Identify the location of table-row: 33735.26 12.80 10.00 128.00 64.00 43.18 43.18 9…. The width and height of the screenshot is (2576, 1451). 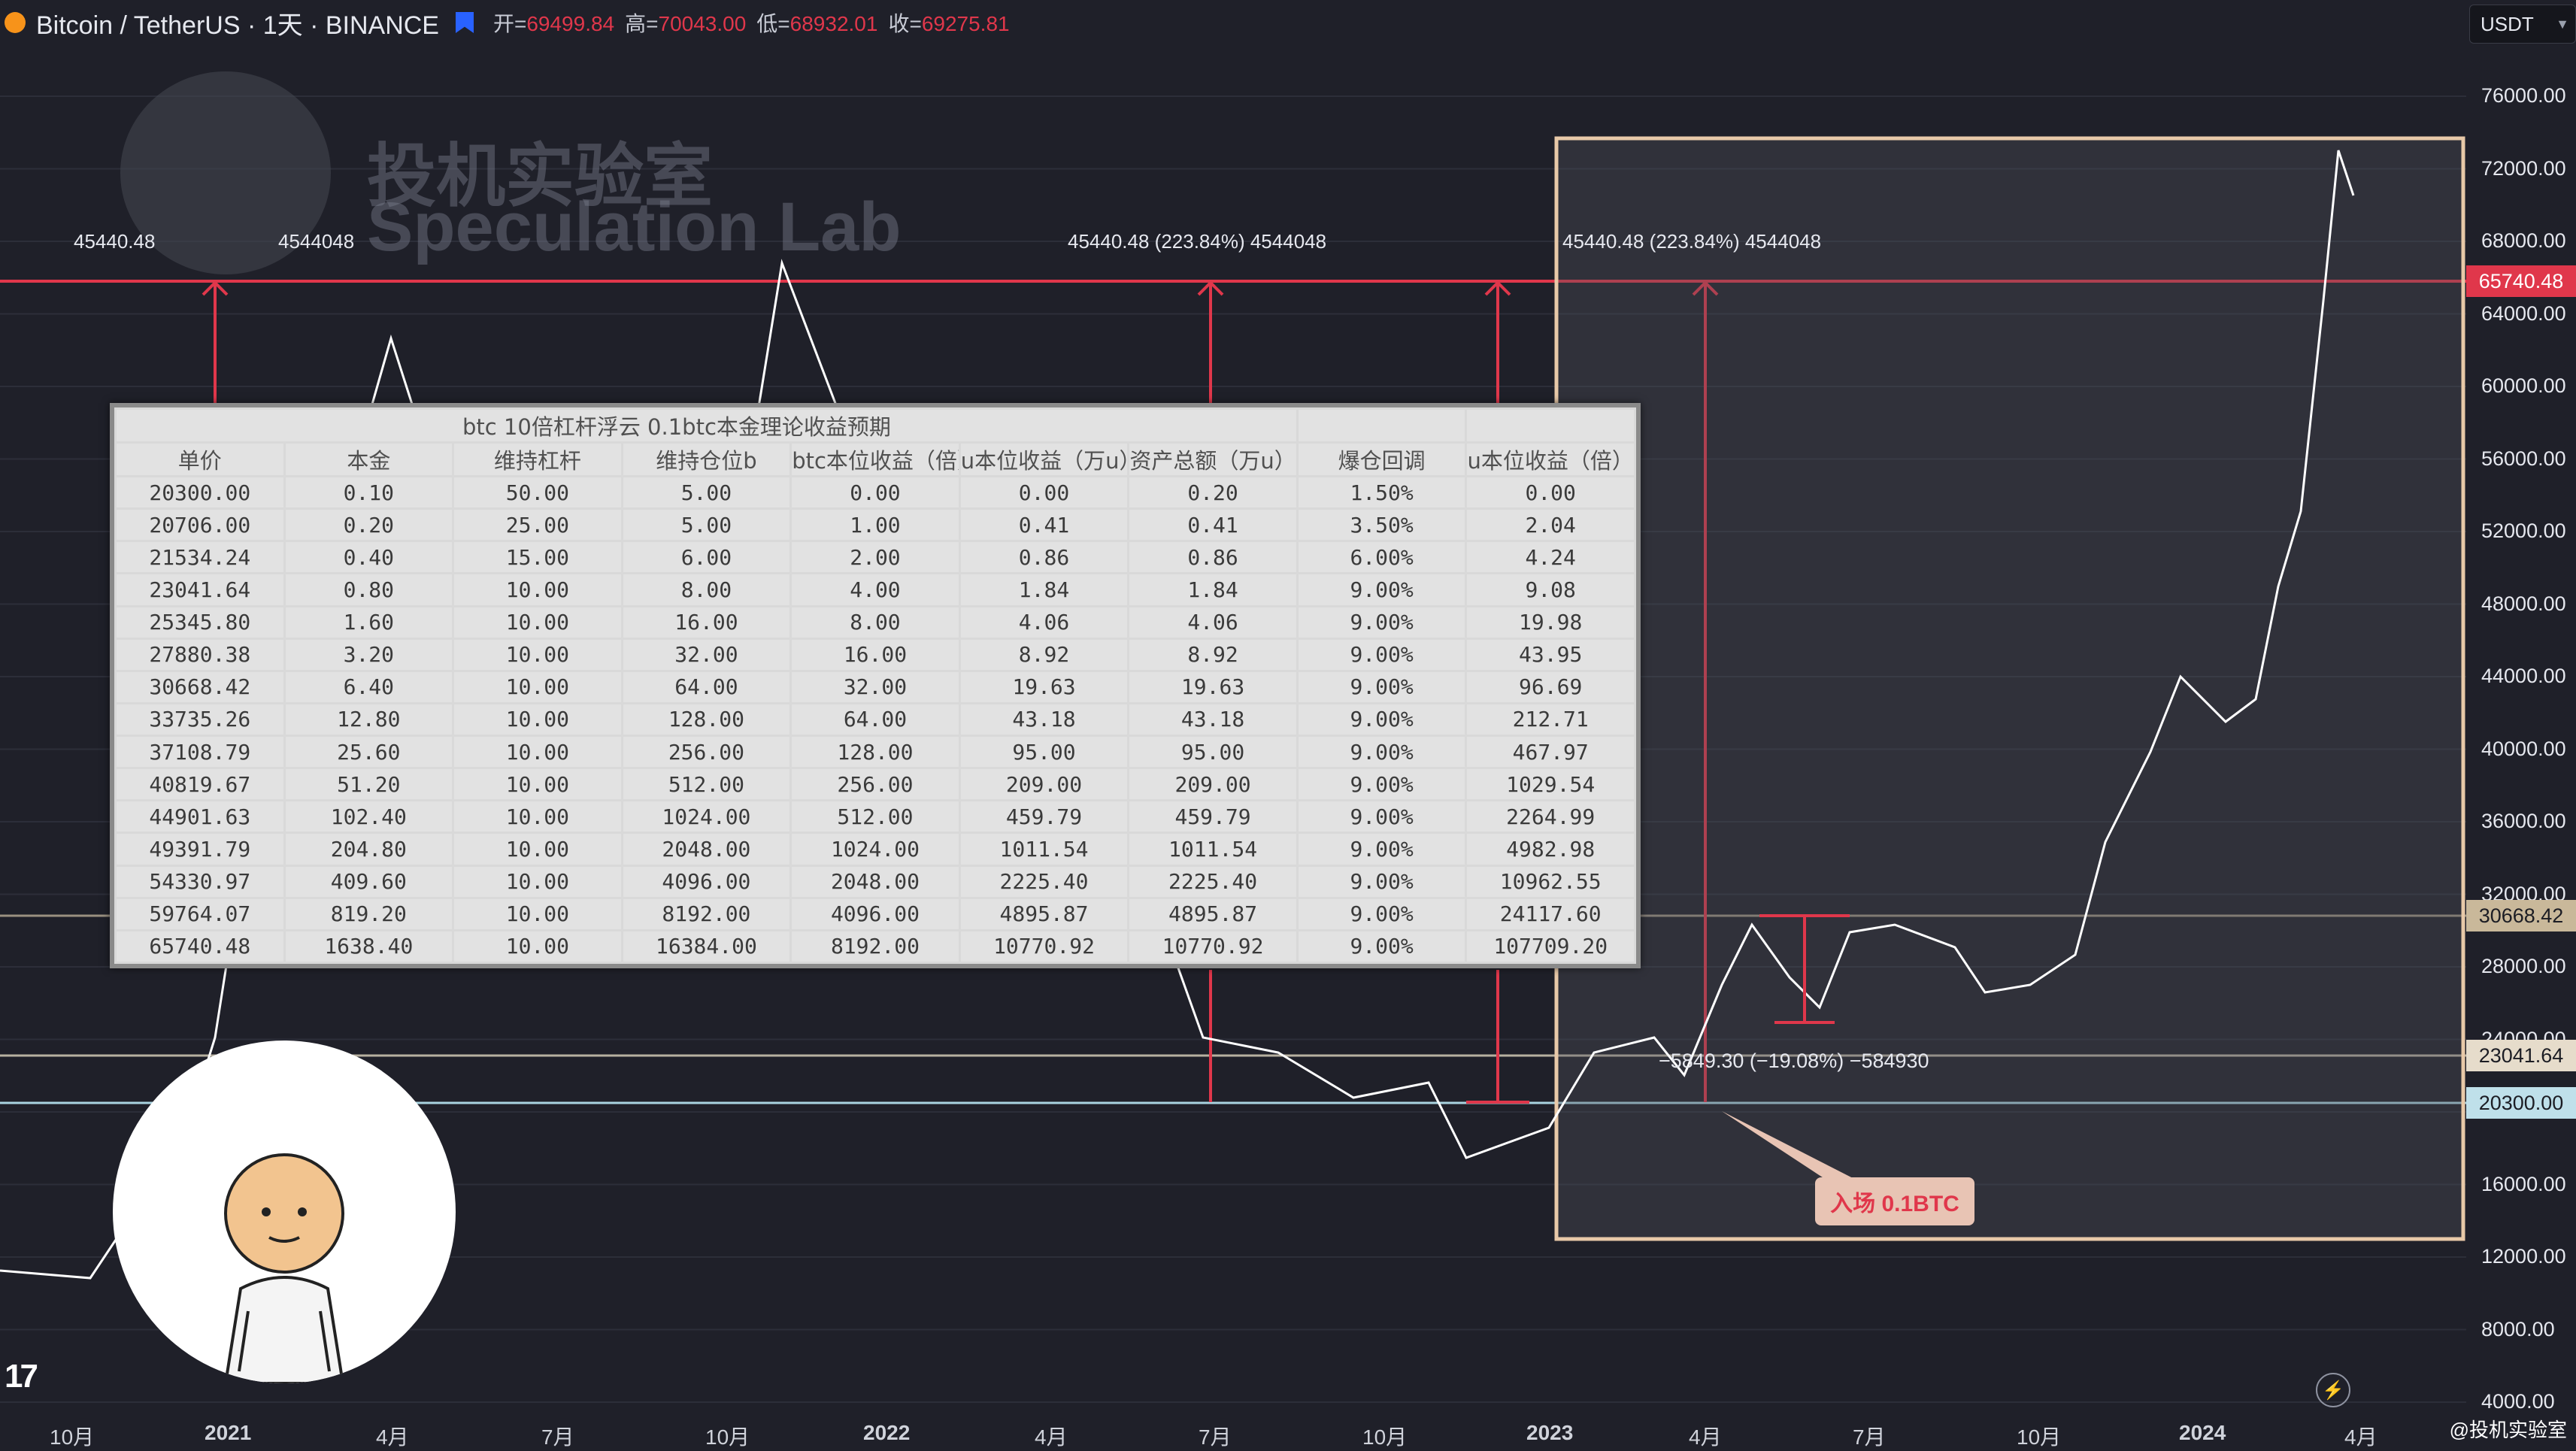
(875, 719).